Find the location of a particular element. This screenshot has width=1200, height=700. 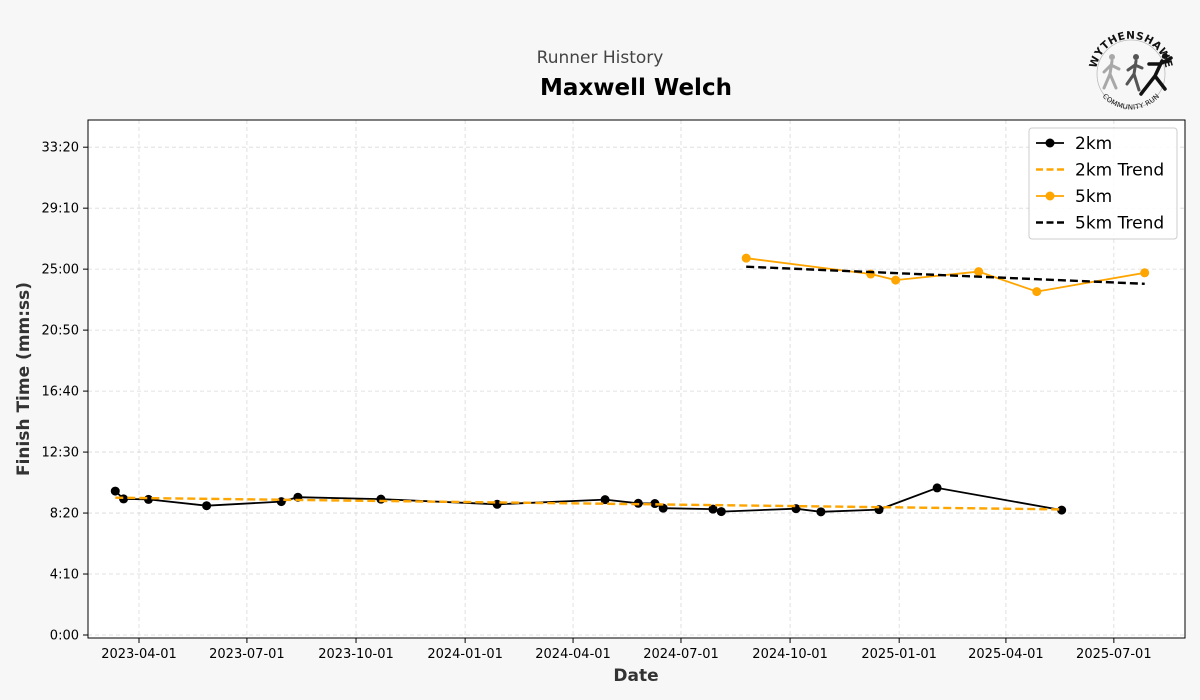

y-tick-label: 25:00 is located at coordinates (60, 270).